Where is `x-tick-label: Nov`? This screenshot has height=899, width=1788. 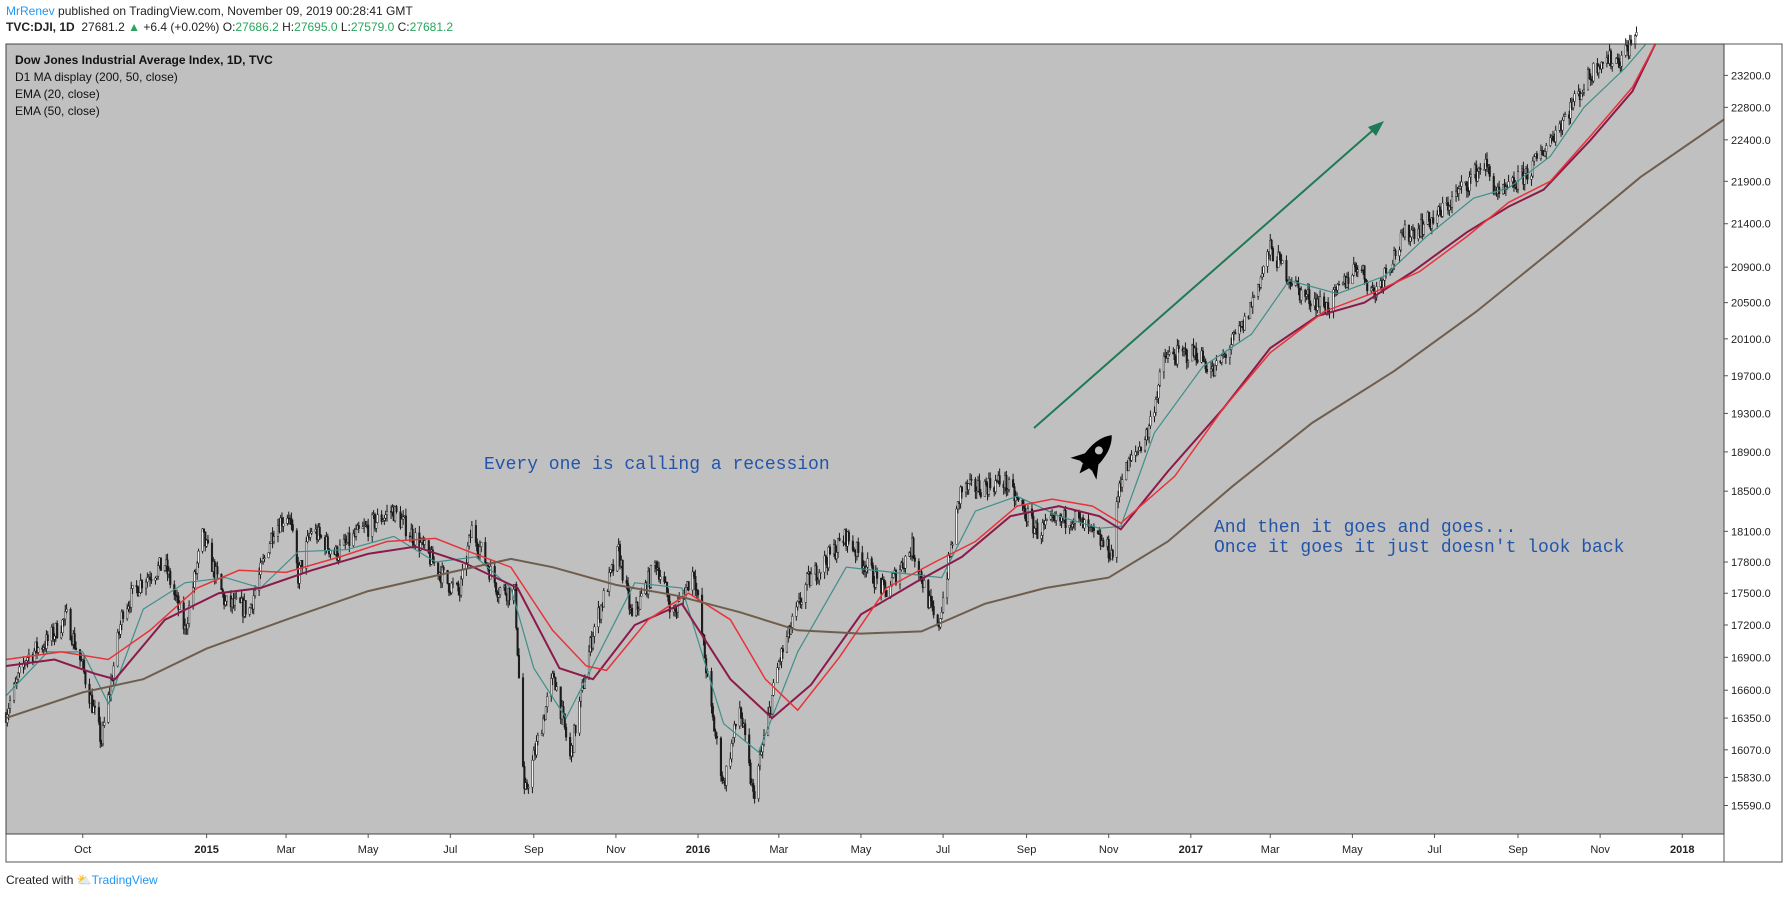 x-tick-label: Nov is located at coordinates (1109, 850).